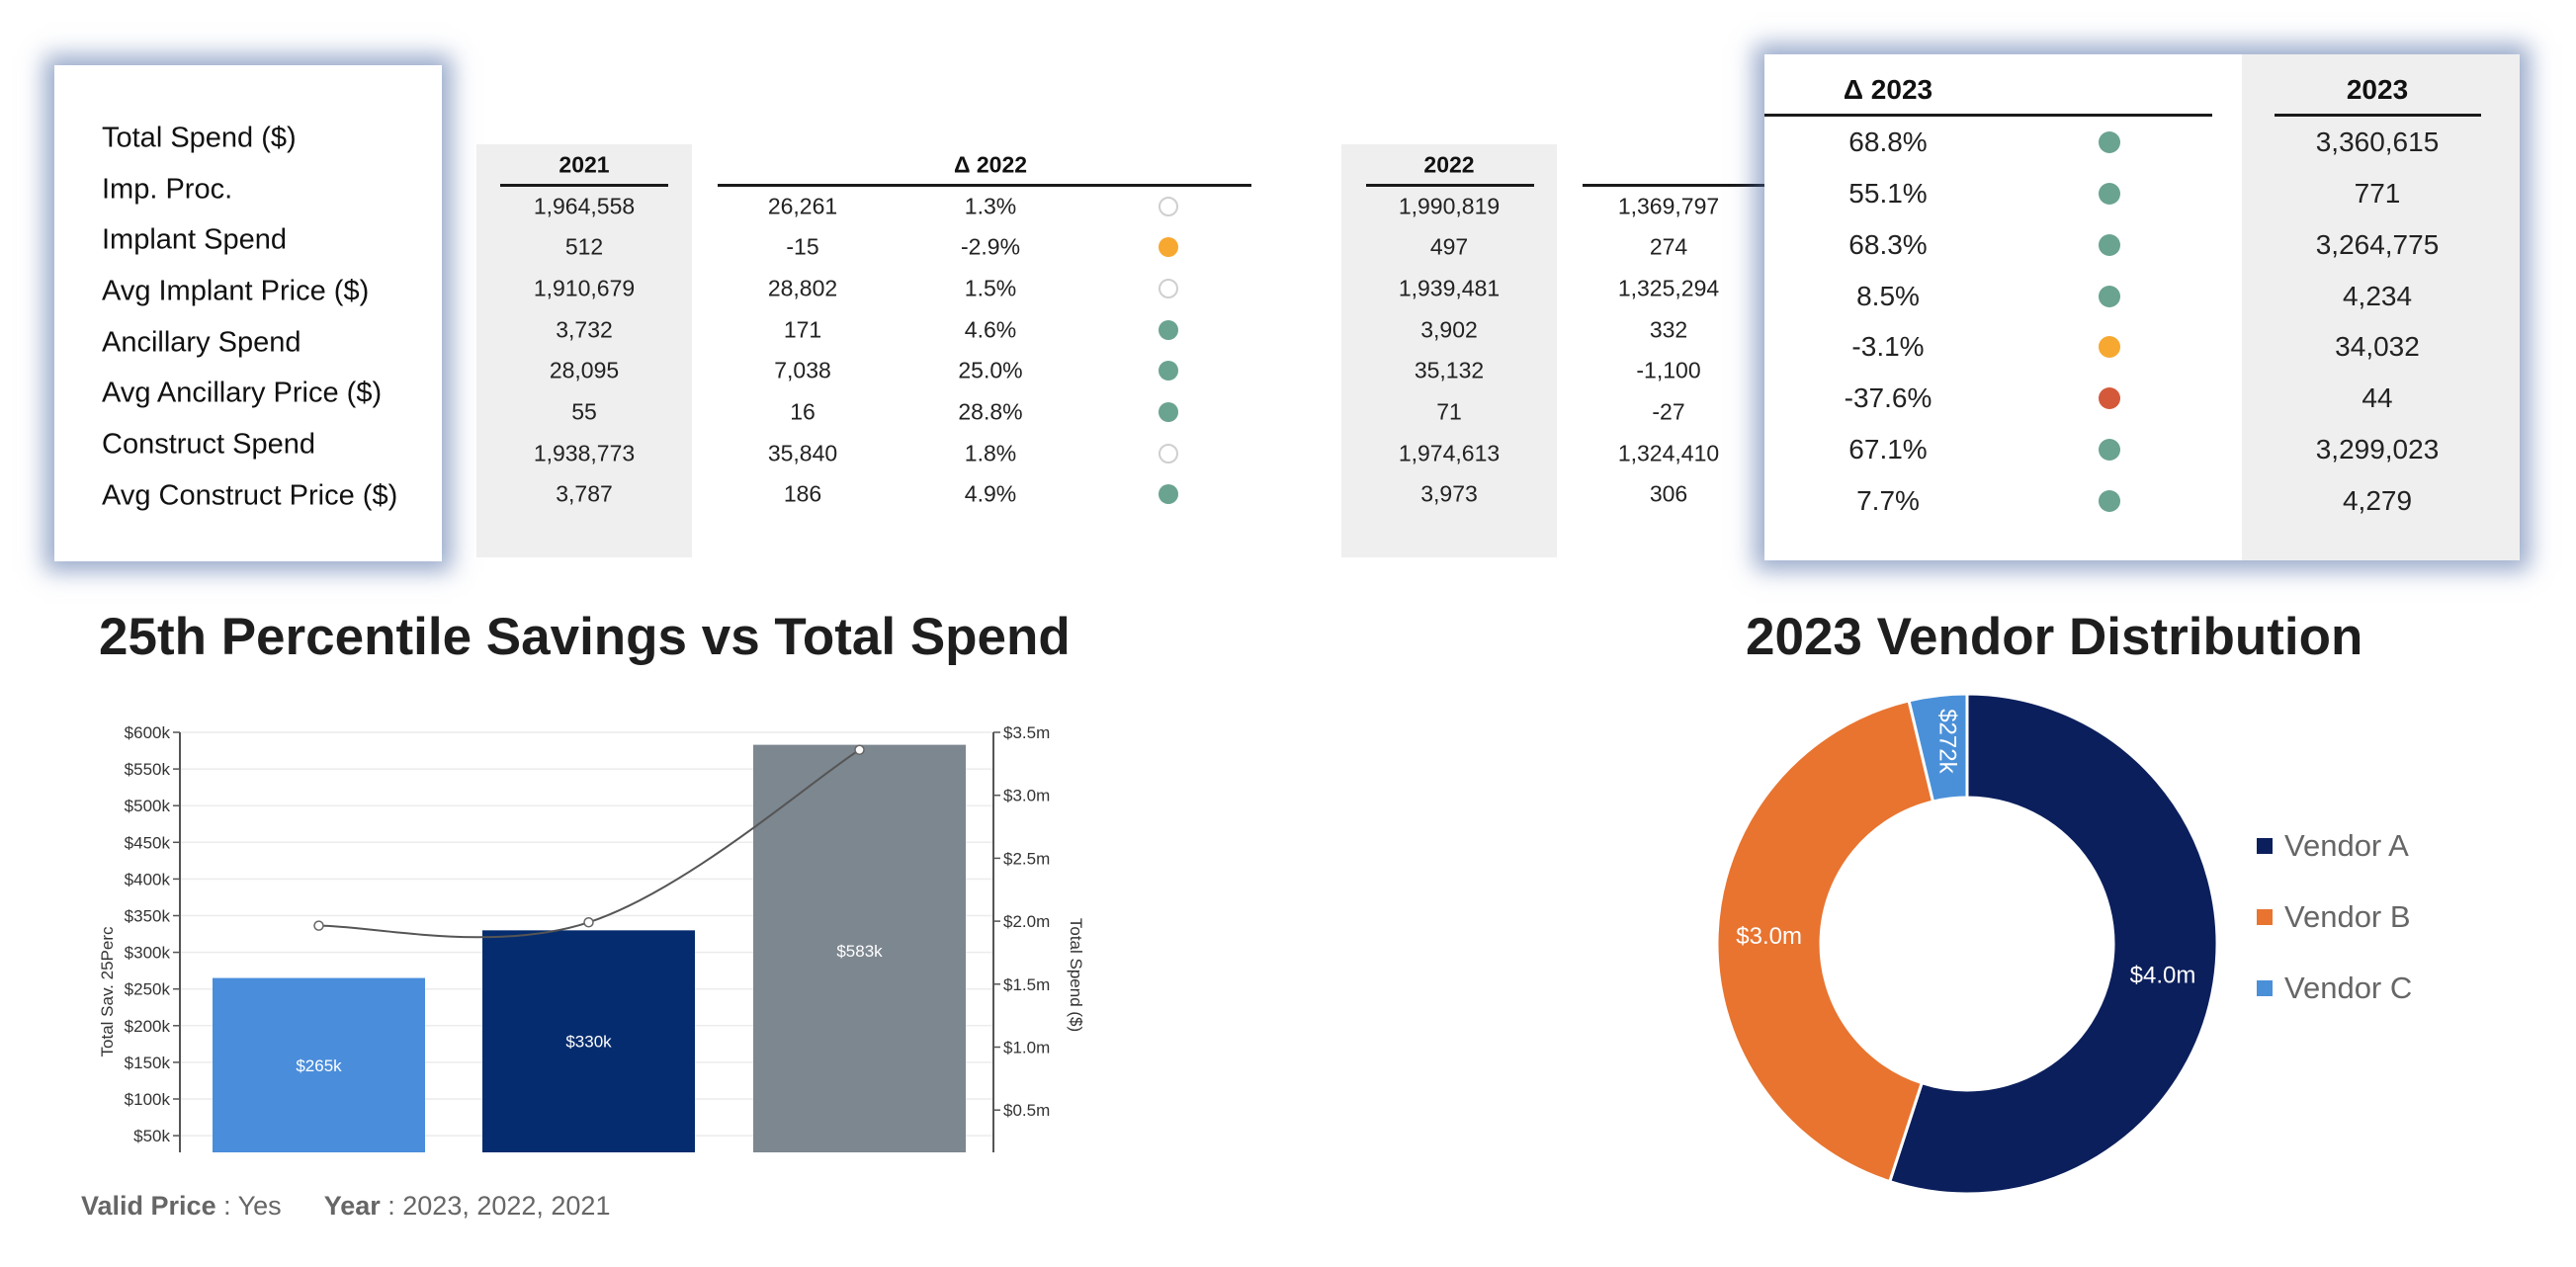 Image resolution: width=2576 pixels, height=1267 pixels. What do you see at coordinates (990, 453) in the screenshot?
I see `delta-2022-pct: 1.8%` at bounding box center [990, 453].